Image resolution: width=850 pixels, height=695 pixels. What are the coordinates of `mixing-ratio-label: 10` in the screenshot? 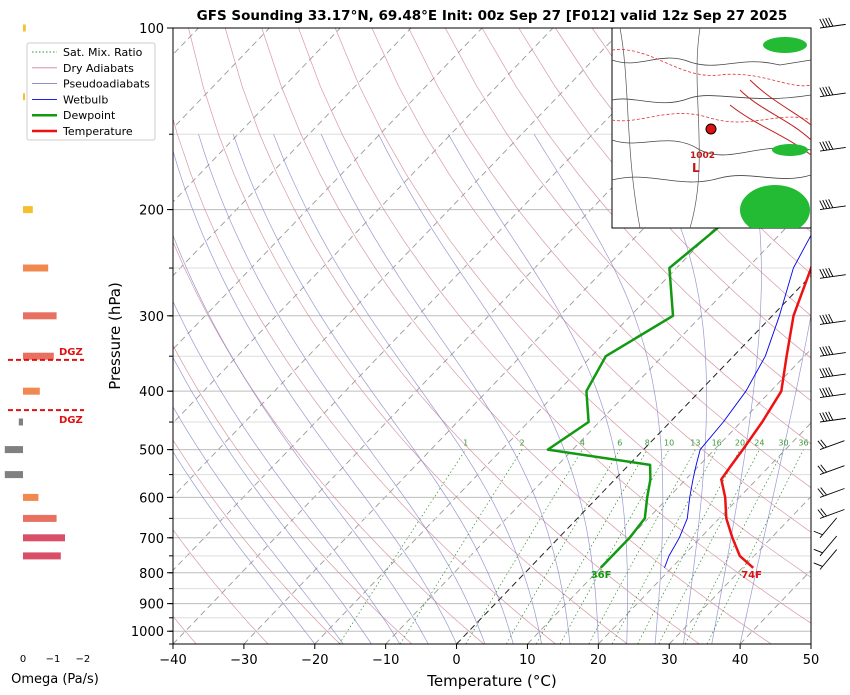 It's located at (669, 443).